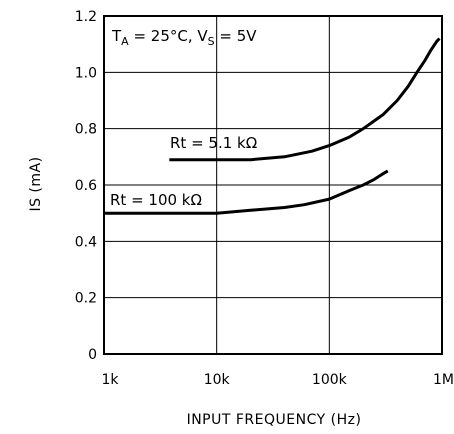  I want to click on condition-mid: = 25°C, V, so click(169, 36).